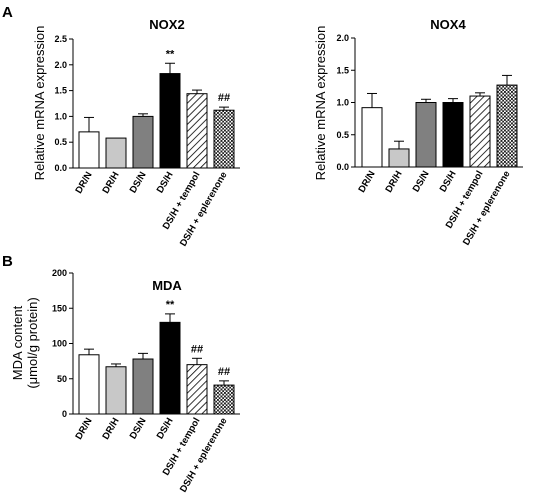 The height and width of the screenshot is (497, 550). I want to click on chart-title: NOX4, so click(448, 24).